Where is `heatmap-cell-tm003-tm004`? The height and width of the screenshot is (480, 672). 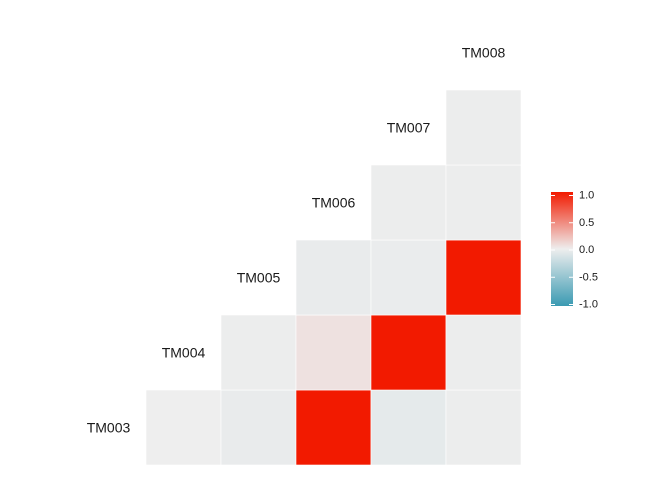 heatmap-cell-tm003-tm004 is located at coordinates (183, 427).